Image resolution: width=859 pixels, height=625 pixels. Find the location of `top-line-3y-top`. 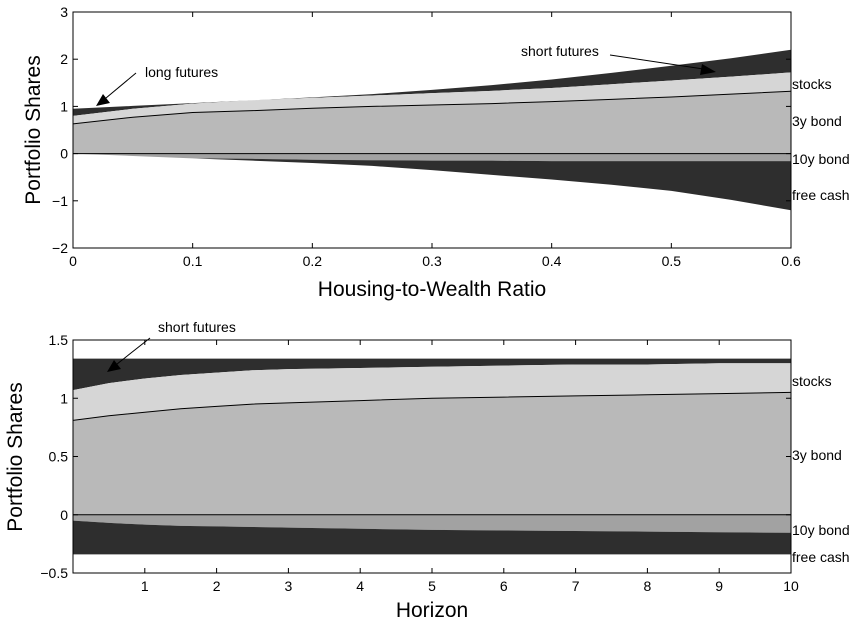

top-line-3y-top is located at coordinates (432, 107).